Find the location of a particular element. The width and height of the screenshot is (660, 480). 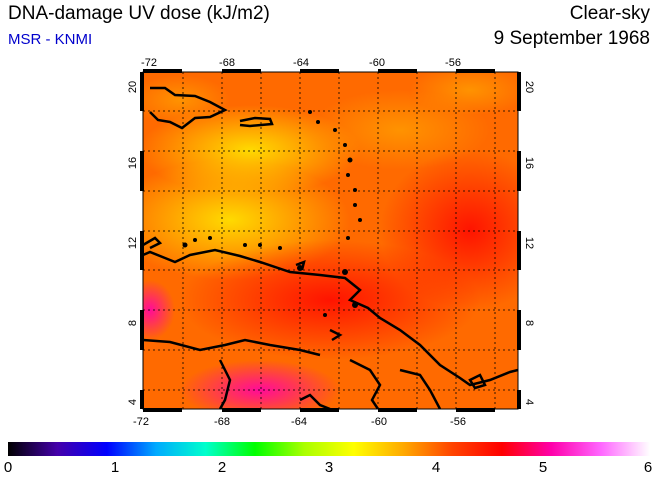

colorbar-label: 5 is located at coordinates (543, 467).